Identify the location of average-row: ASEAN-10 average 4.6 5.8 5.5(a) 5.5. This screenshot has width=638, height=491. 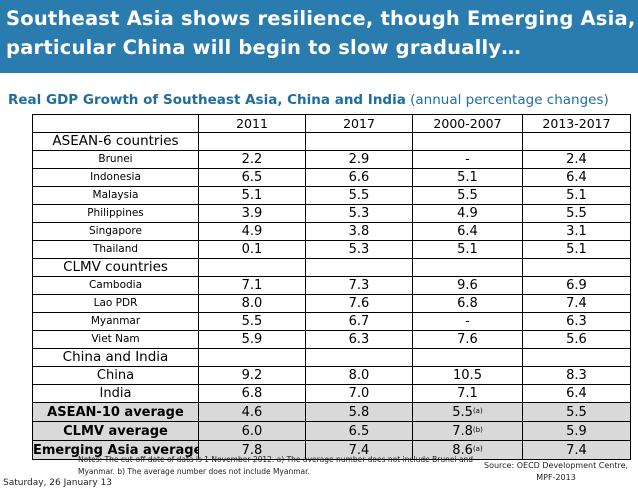
(331, 412).